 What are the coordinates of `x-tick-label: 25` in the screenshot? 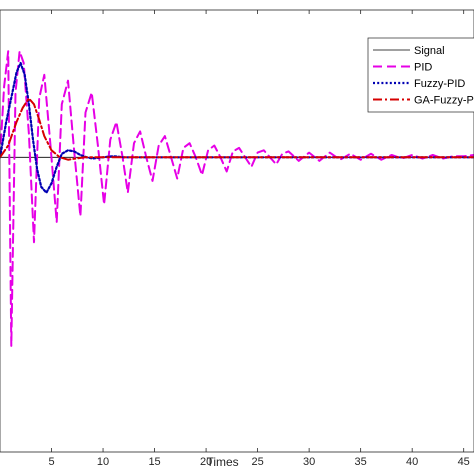 It's located at (257, 462).